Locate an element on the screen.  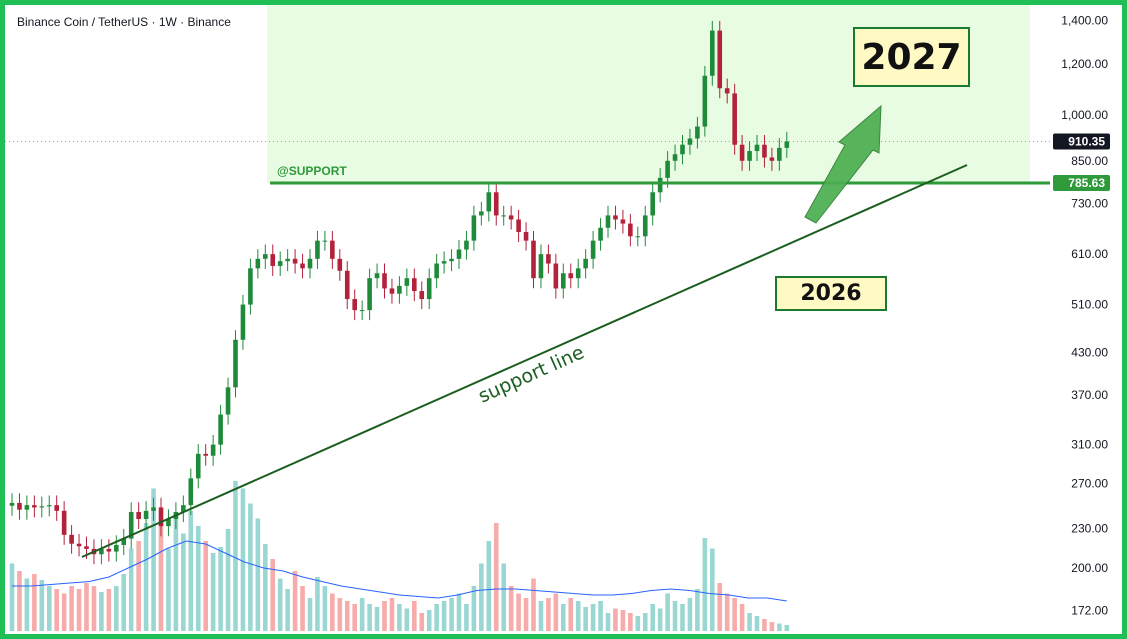
price-tick-label: 730.00 is located at coordinates (1089, 204).